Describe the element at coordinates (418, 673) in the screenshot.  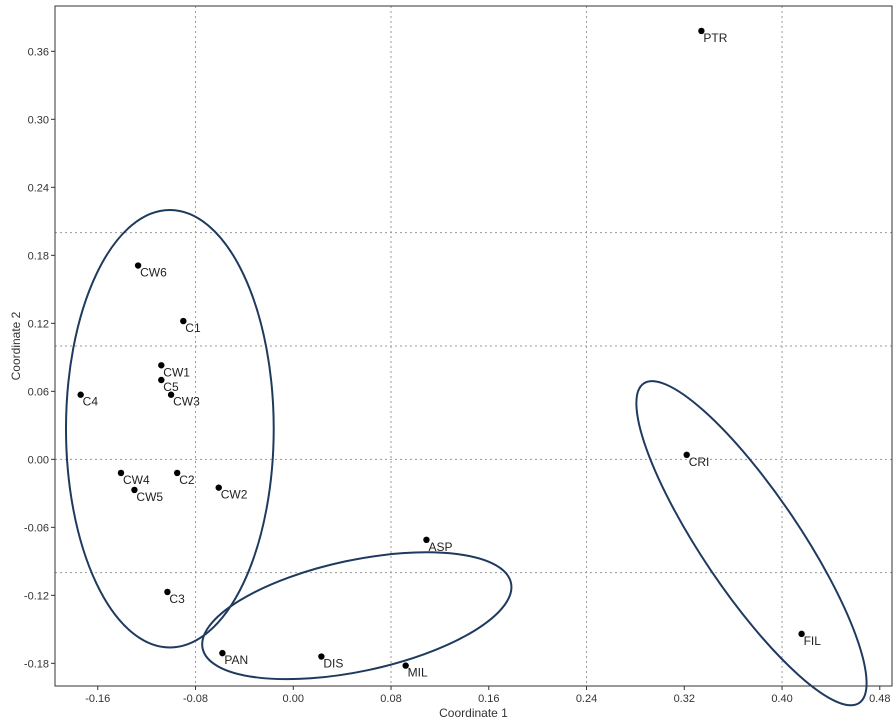
I see `point-label: MIL` at that location.